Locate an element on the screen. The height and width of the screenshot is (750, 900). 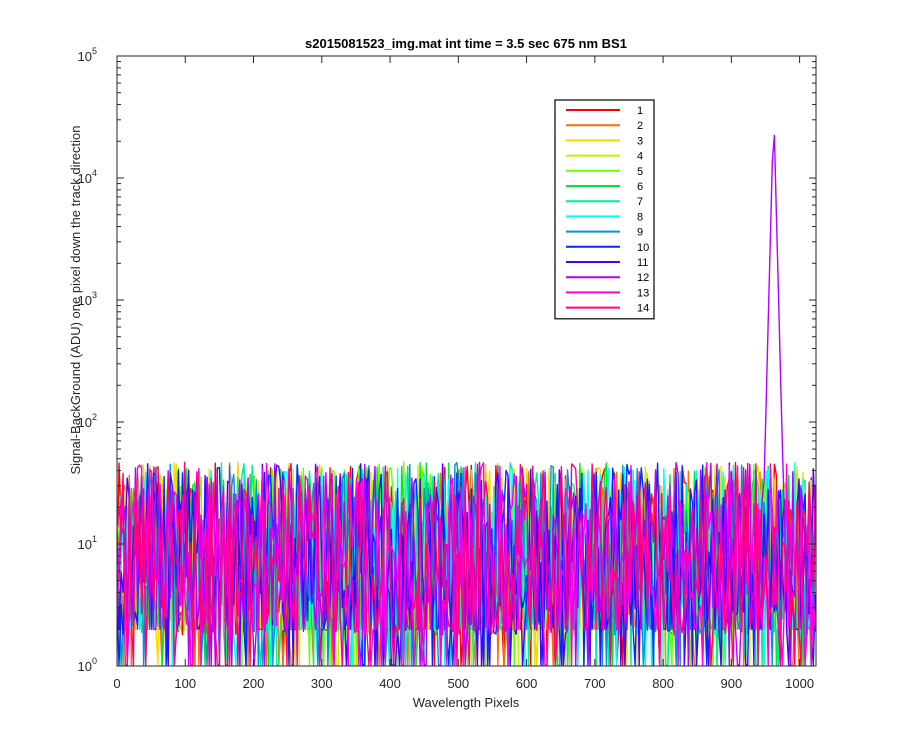
x-tick-label: 900 is located at coordinates (732, 683).